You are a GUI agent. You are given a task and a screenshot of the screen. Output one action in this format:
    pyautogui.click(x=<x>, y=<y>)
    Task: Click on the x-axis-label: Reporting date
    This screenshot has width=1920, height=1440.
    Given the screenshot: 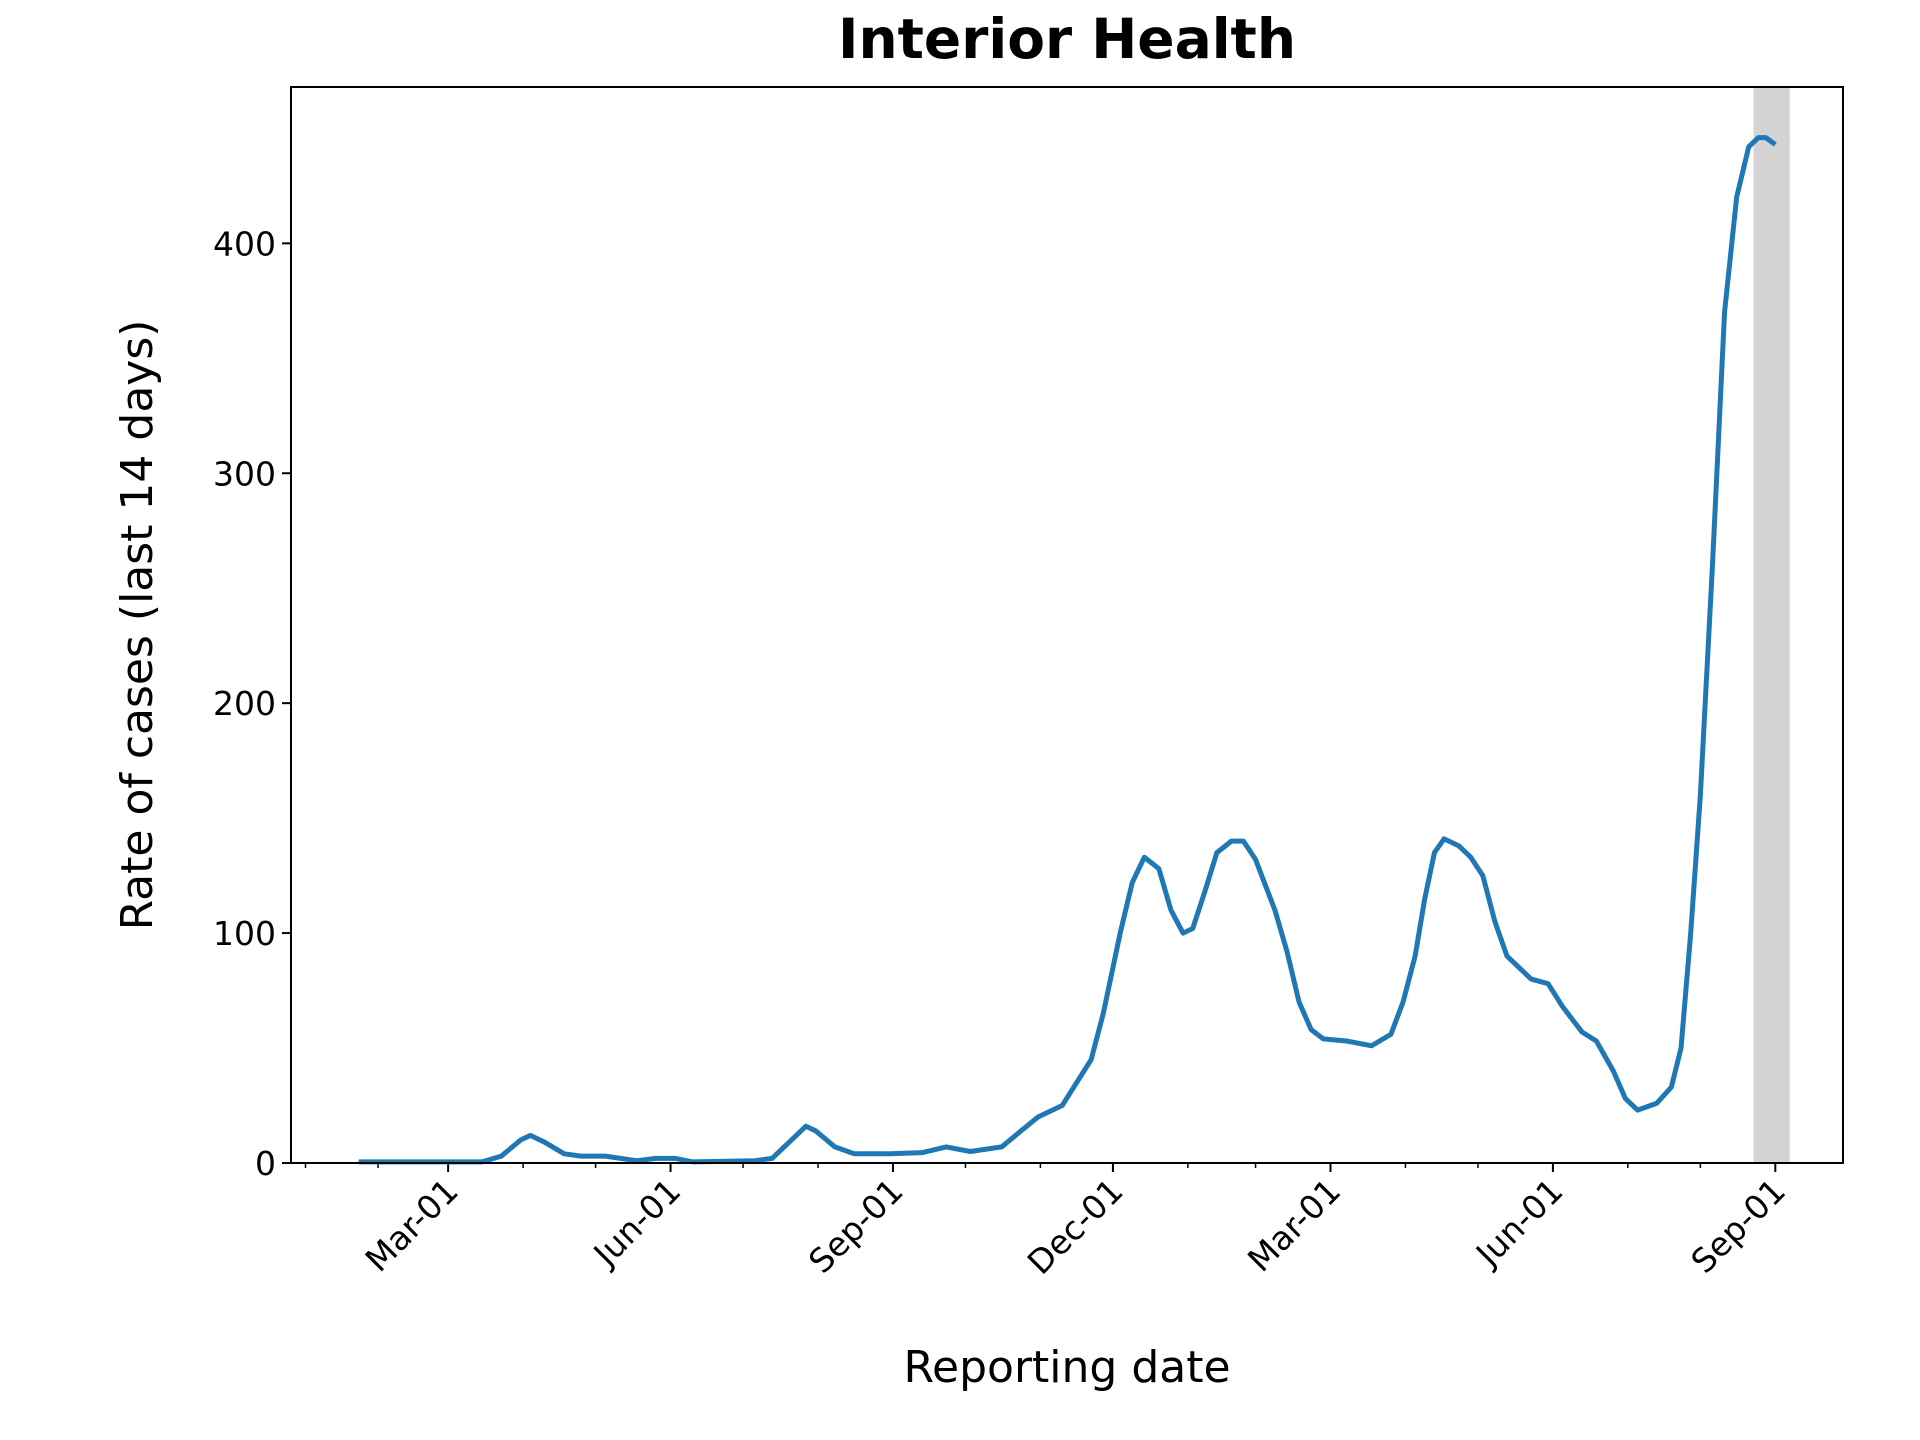 What is the action you would take?
    pyautogui.click(x=1066, y=1367)
    